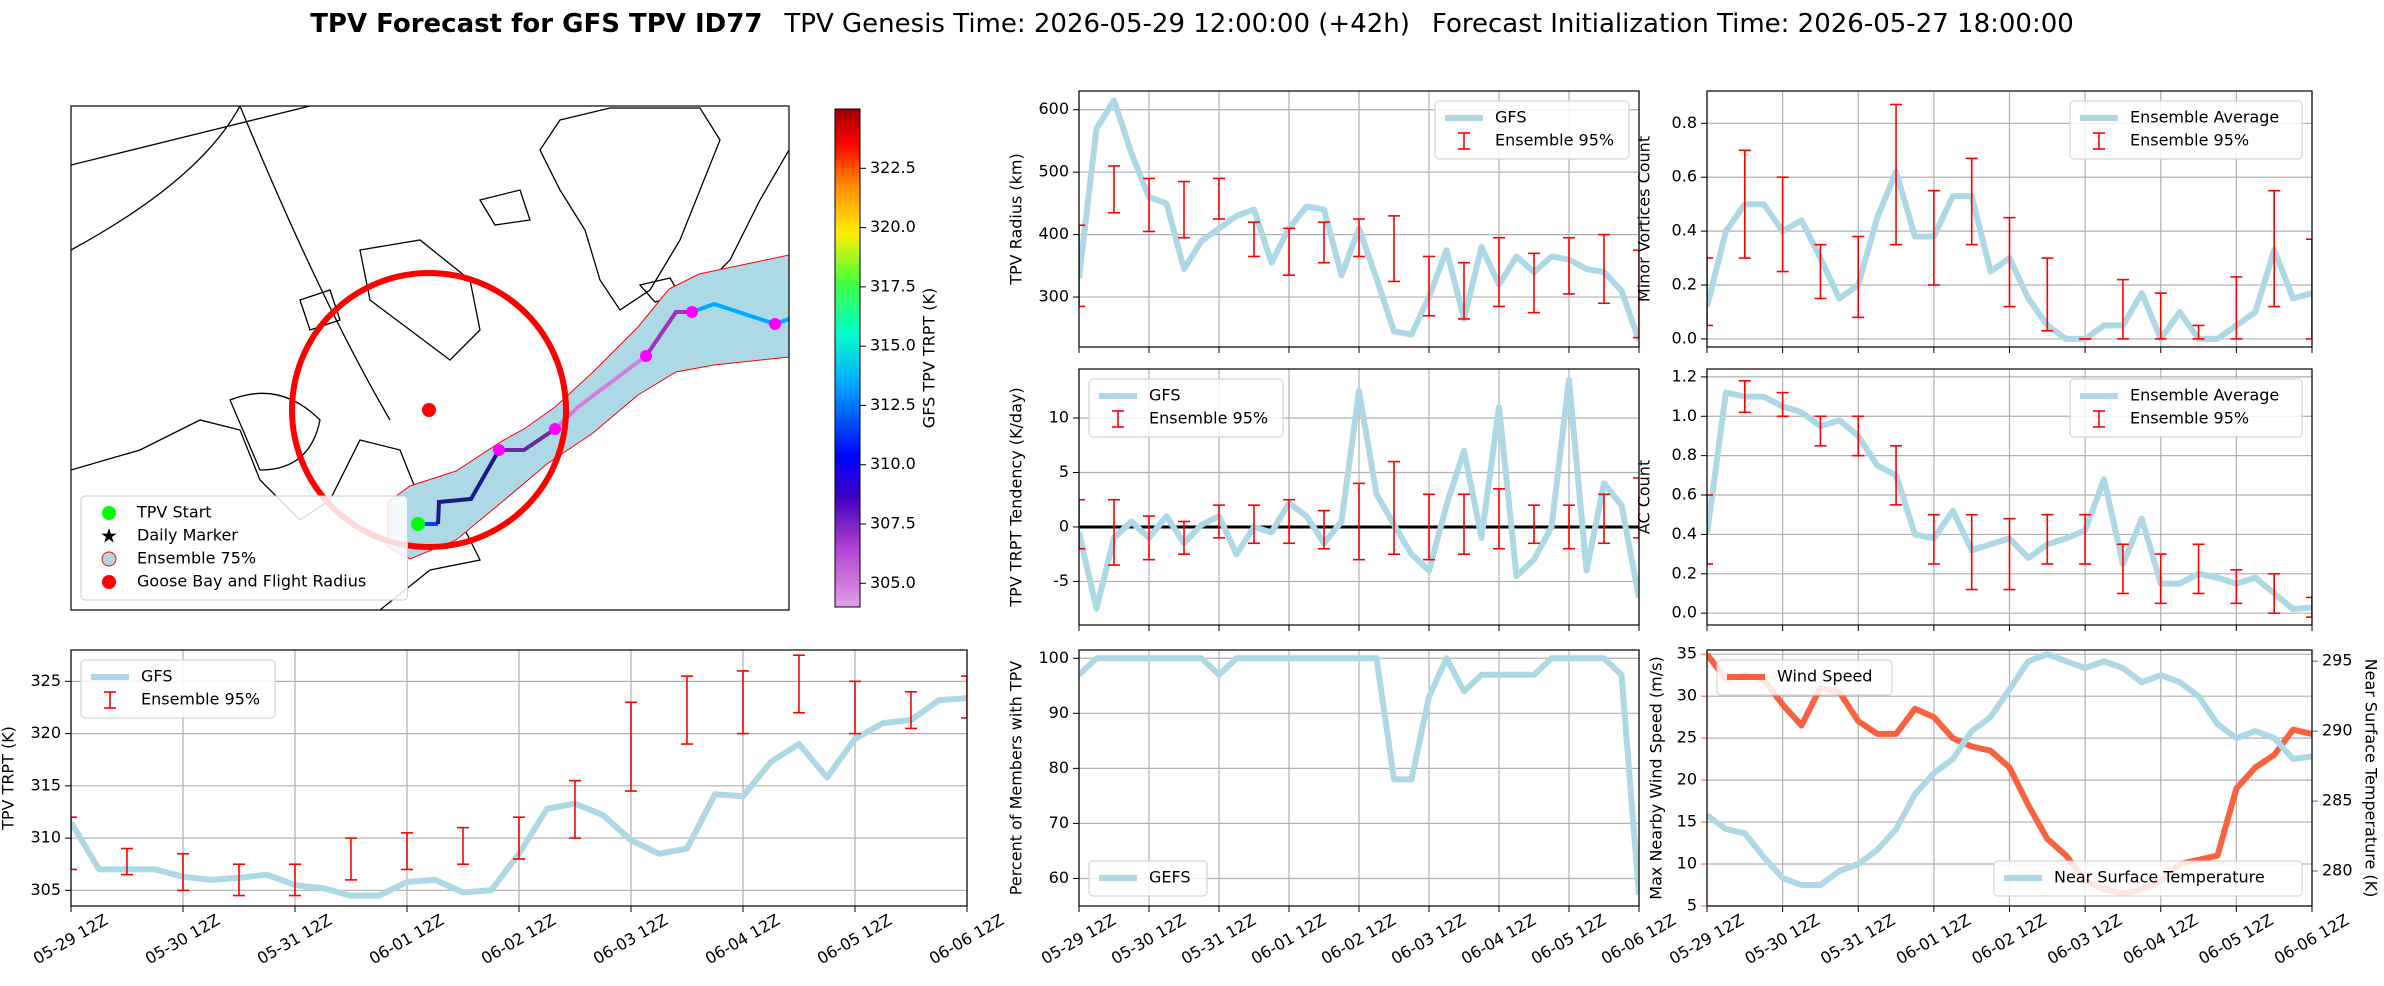 This screenshot has width=2384, height=986. Describe the element at coordinates (893, 226) in the screenshot. I see `colorbar-tick-label: 320.0` at that location.